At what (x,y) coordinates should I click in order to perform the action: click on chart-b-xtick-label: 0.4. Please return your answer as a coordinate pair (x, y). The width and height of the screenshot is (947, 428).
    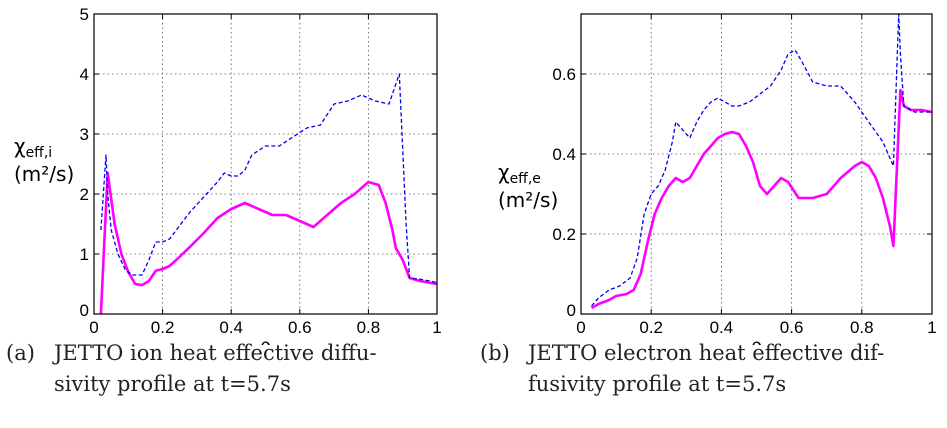
    Looking at the image, I should click on (722, 327).